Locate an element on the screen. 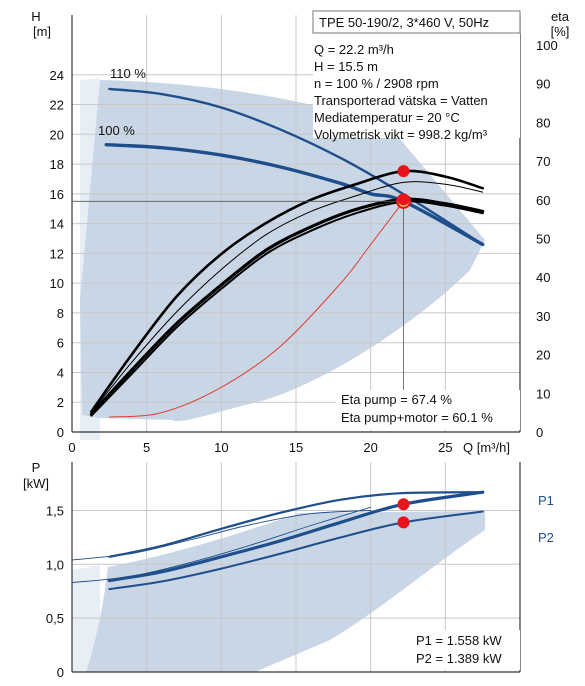  y2-tick-label-10: 10 is located at coordinates (543, 393).